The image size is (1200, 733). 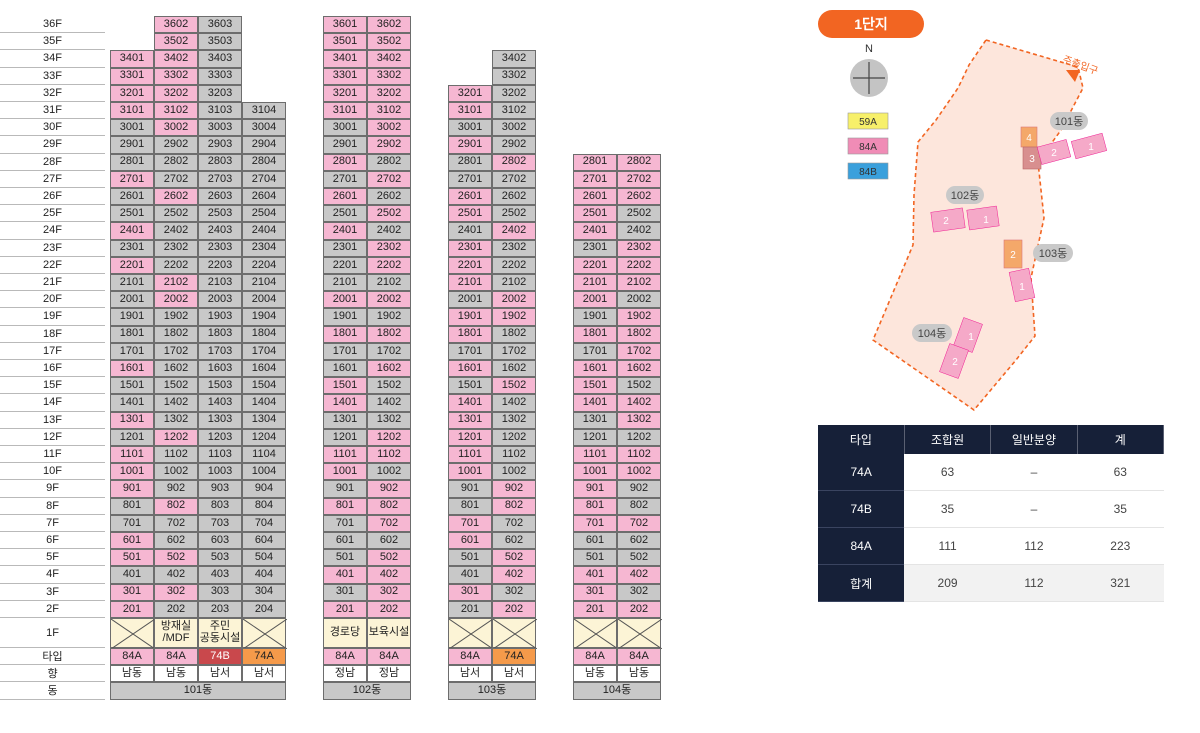 What do you see at coordinates (220, 197) in the screenshot?
I see `unit-cell: 2603` at bounding box center [220, 197].